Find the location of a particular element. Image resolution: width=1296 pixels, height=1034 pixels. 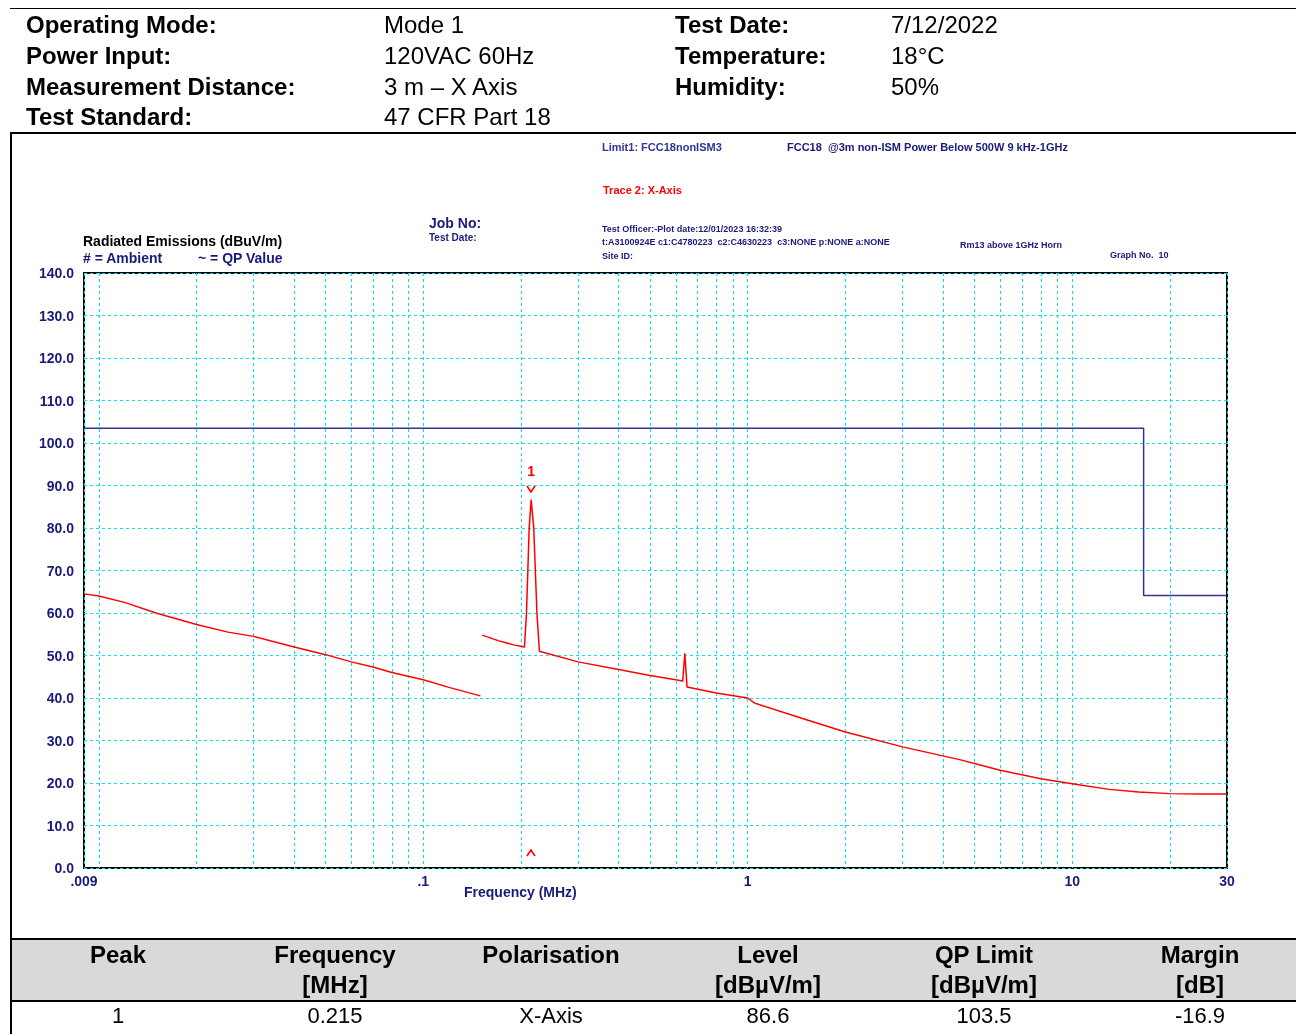

x-tick-label: .009 is located at coordinates (84, 881).